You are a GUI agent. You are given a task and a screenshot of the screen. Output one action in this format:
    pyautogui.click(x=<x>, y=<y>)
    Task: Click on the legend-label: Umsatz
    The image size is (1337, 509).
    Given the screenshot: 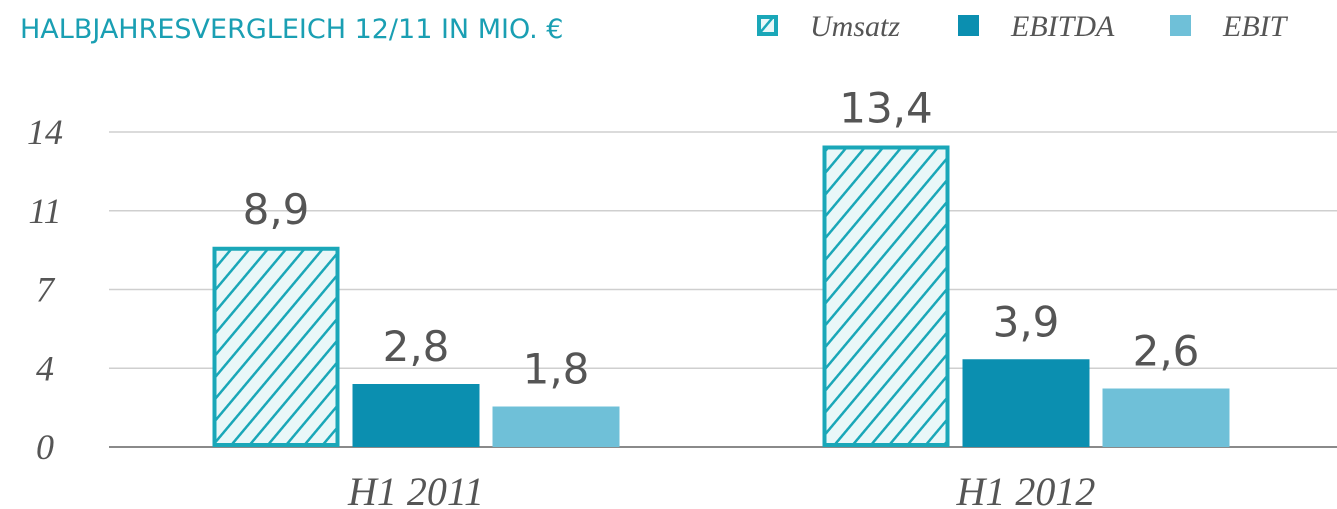 What is the action you would take?
    pyautogui.click(x=855, y=26)
    